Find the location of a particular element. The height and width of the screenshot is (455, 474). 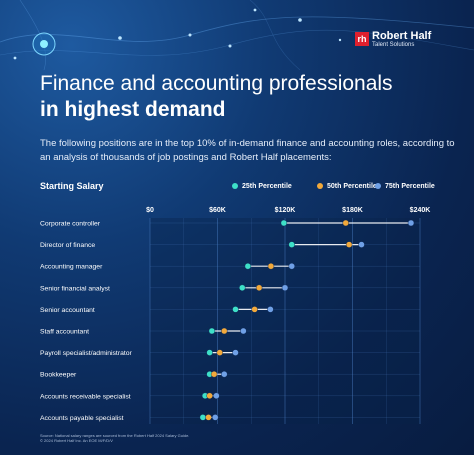

legend-item-25th: 25th Percentile is located at coordinates (262, 186).